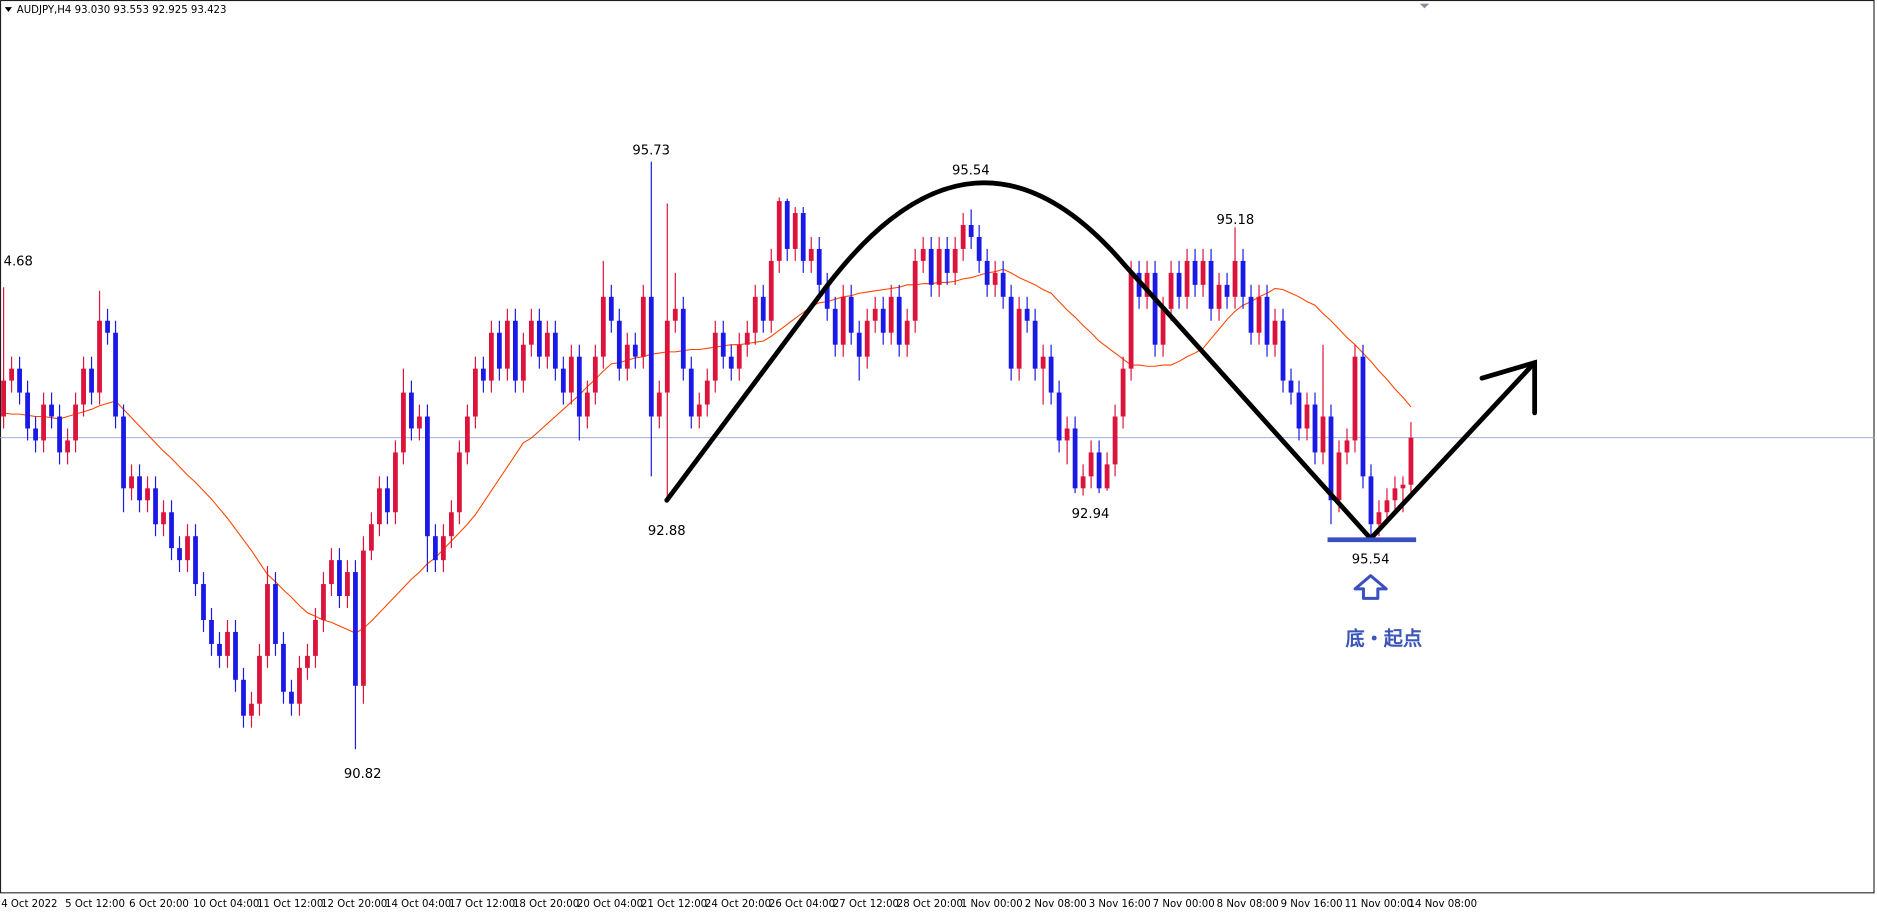 This screenshot has height=912, width=1877. Describe the element at coordinates (1056, 904) in the screenshot. I see `x-tick-label: 2 Nov 08:00` at that location.